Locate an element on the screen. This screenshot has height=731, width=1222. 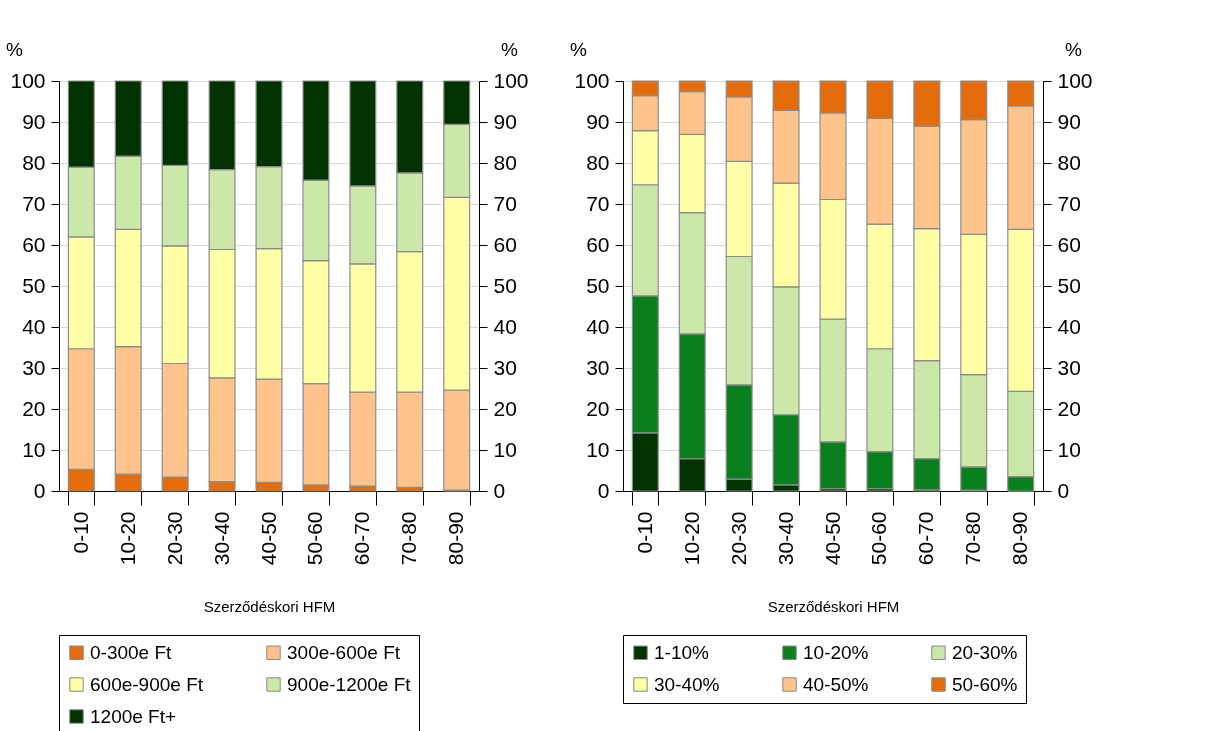
legend-label: 1200e Ft+ is located at coordinates (133, 716).